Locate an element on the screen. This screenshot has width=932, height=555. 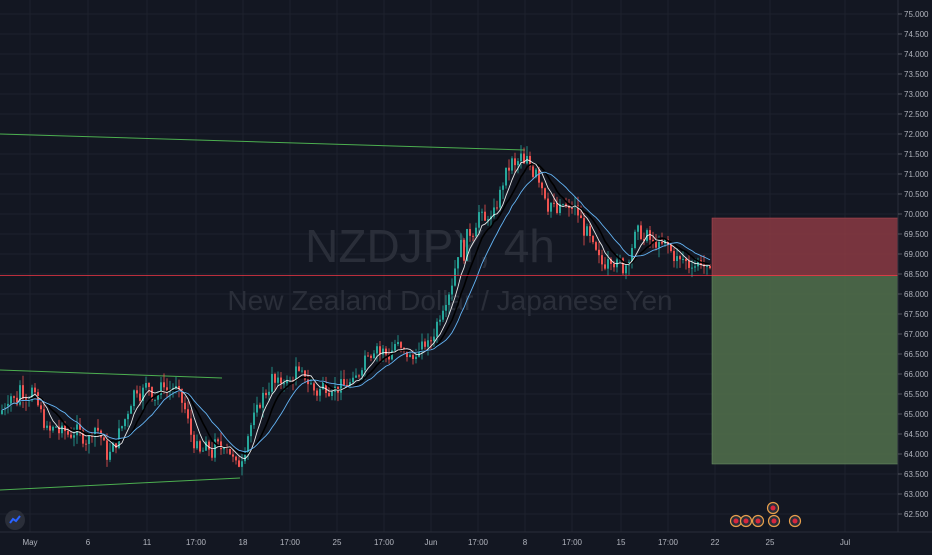
x-tick-label: 22 is located at coordinates (715, 542).